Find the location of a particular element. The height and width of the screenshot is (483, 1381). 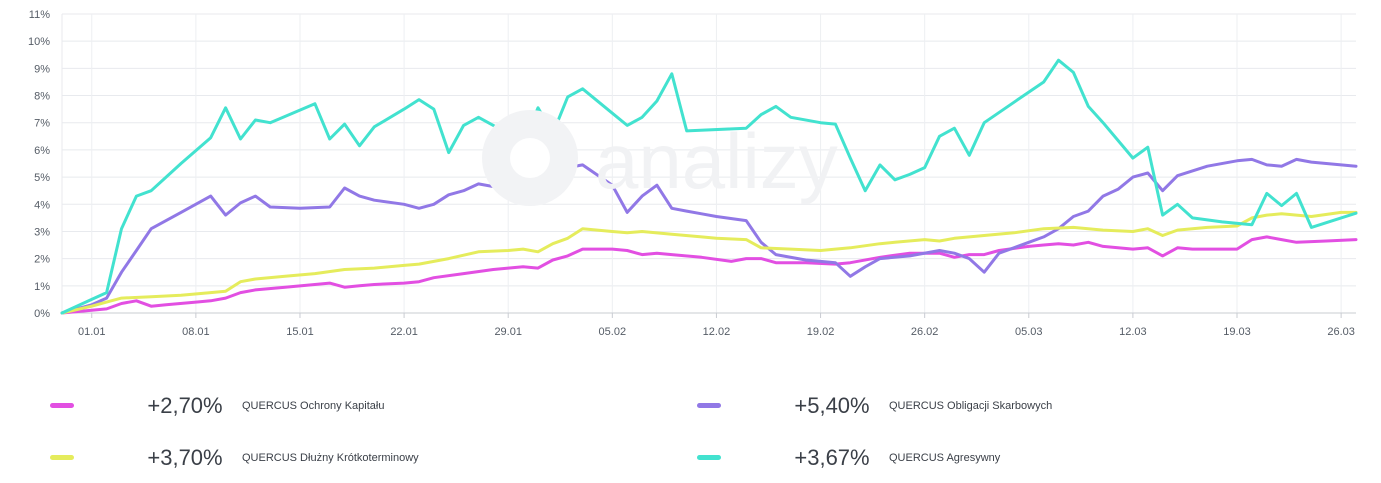

legend-return-value: +3,70% is located at coordinates (185, 457).